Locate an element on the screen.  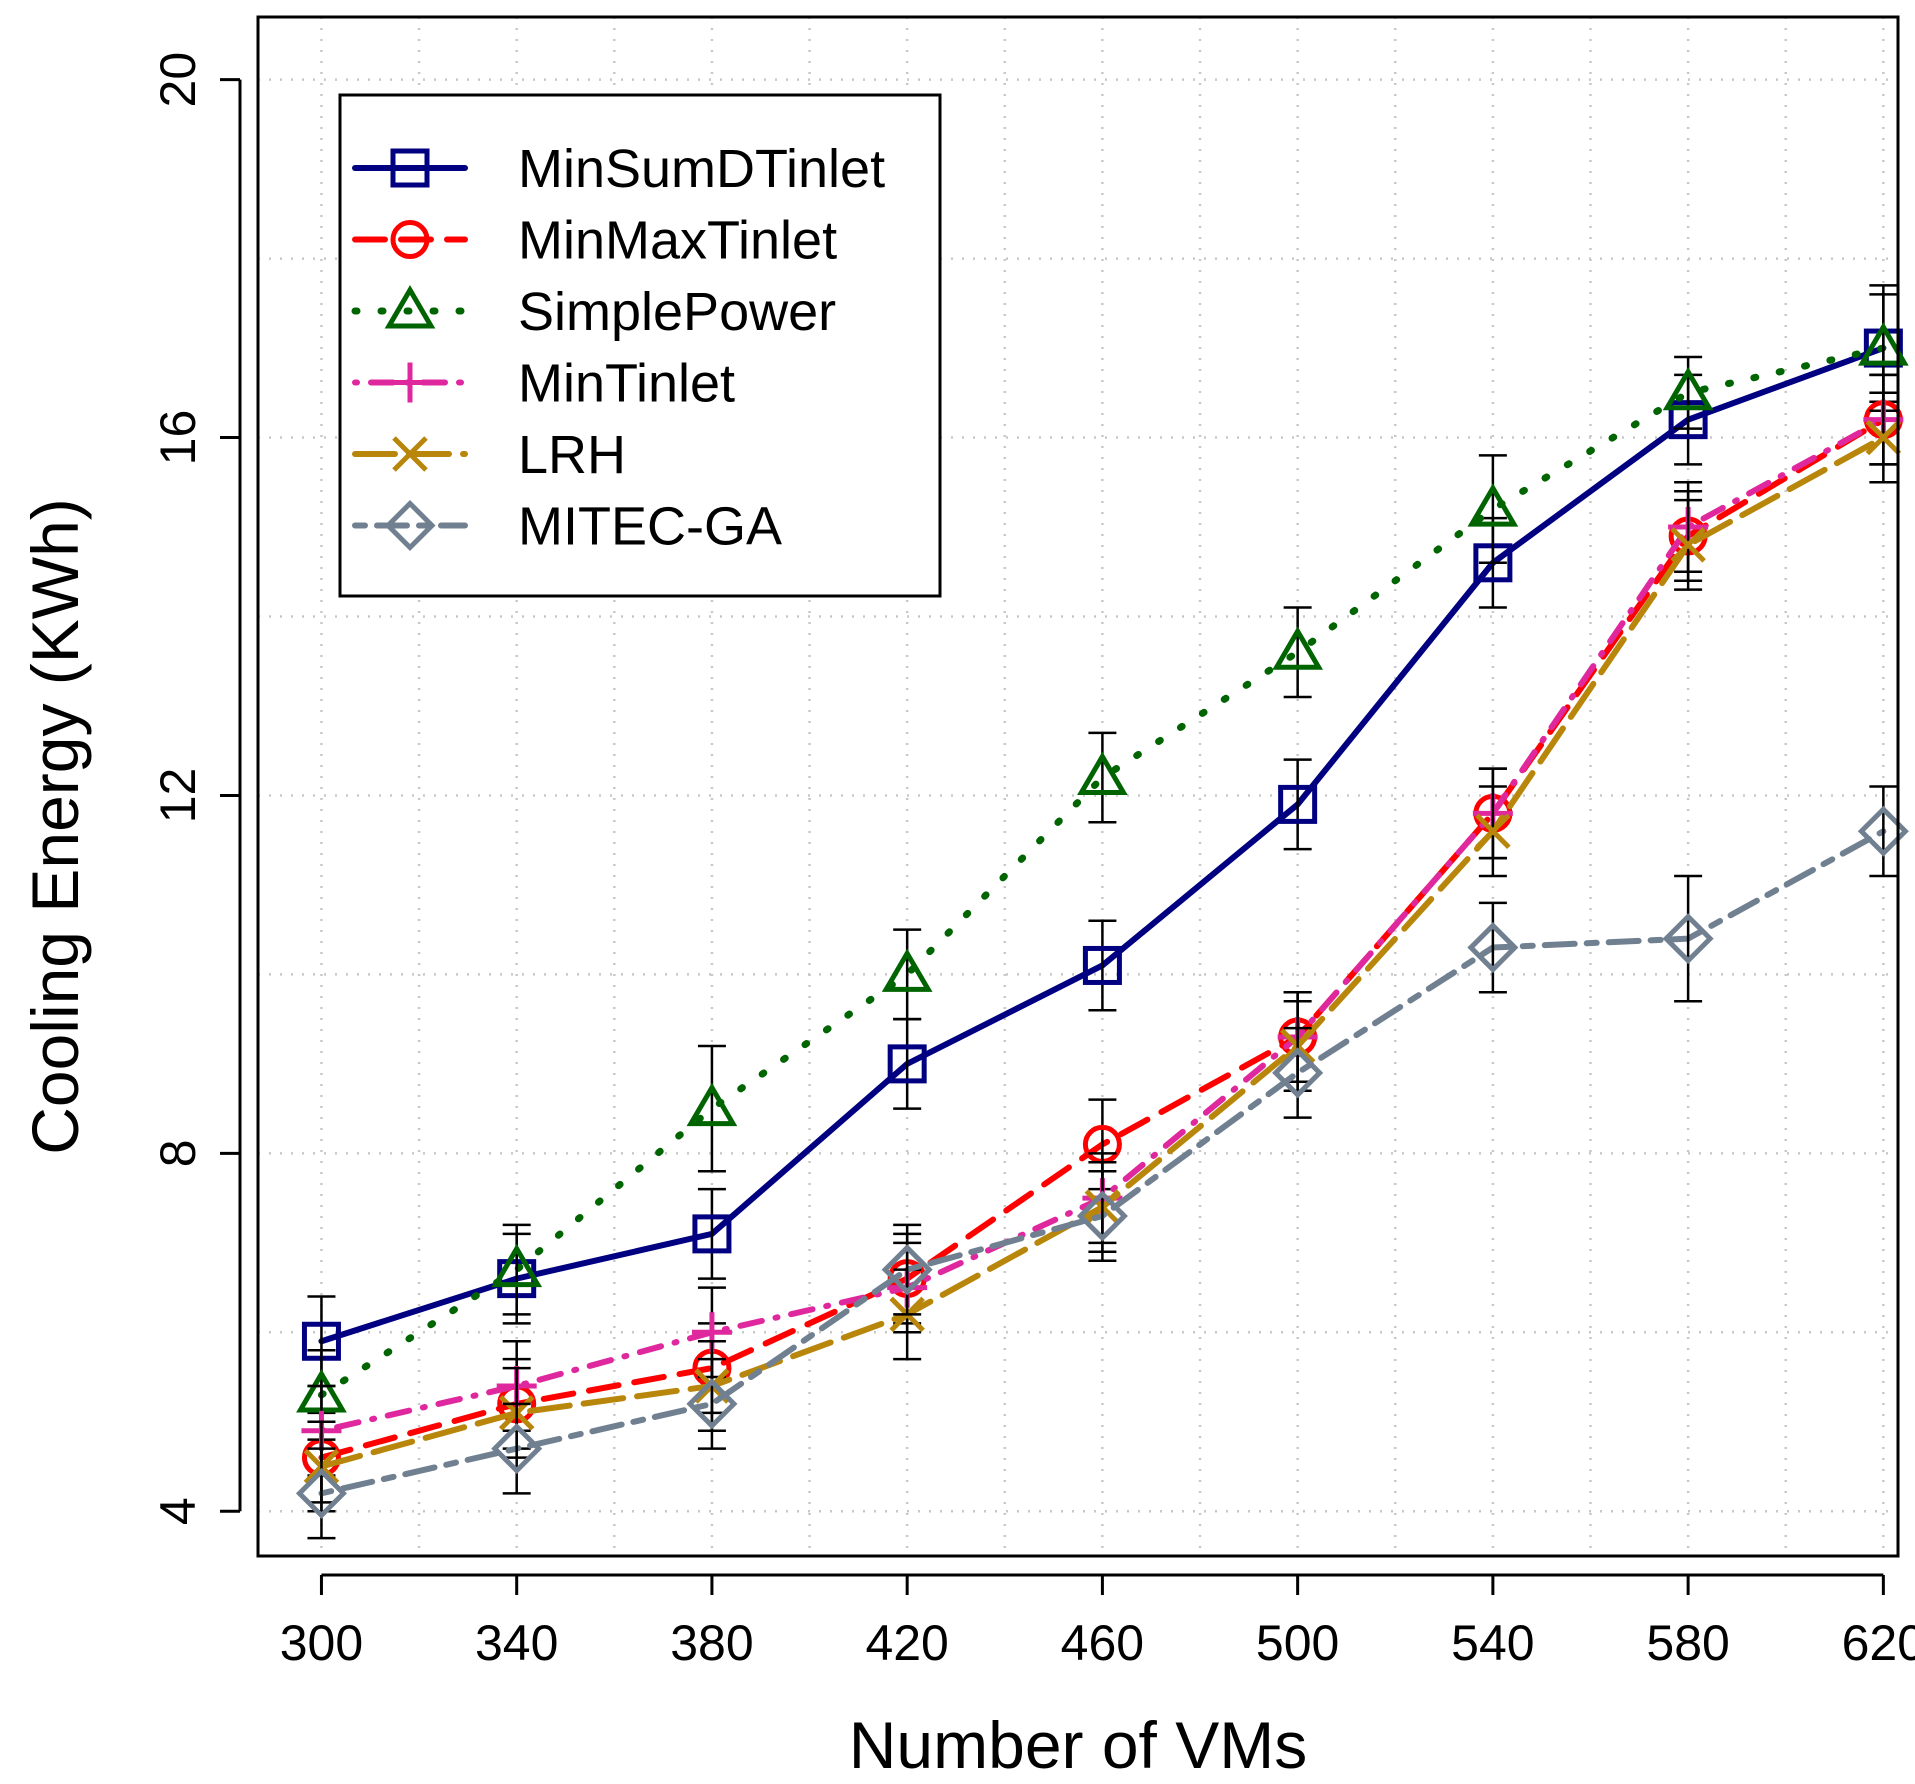
x-tick-label: 300 is located at coordinates (321, 1643).